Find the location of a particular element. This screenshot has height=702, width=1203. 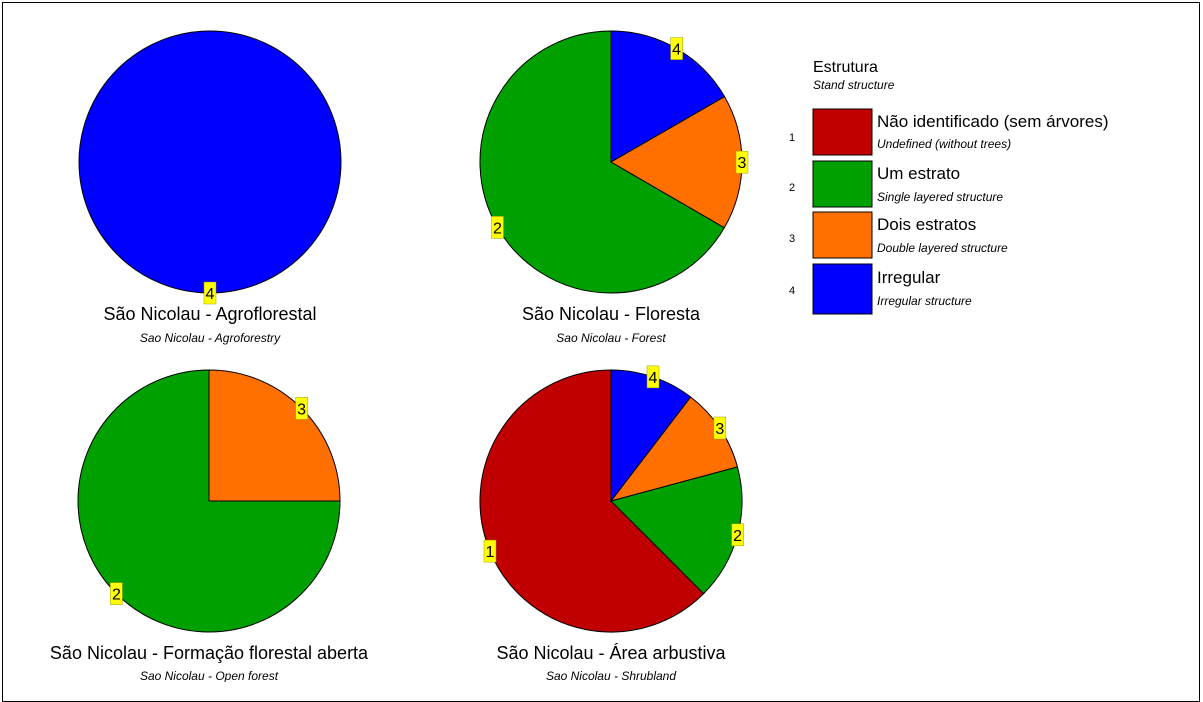

pie-title: São Nicolau - Agroflorestal is located at coordinates (209, 314).